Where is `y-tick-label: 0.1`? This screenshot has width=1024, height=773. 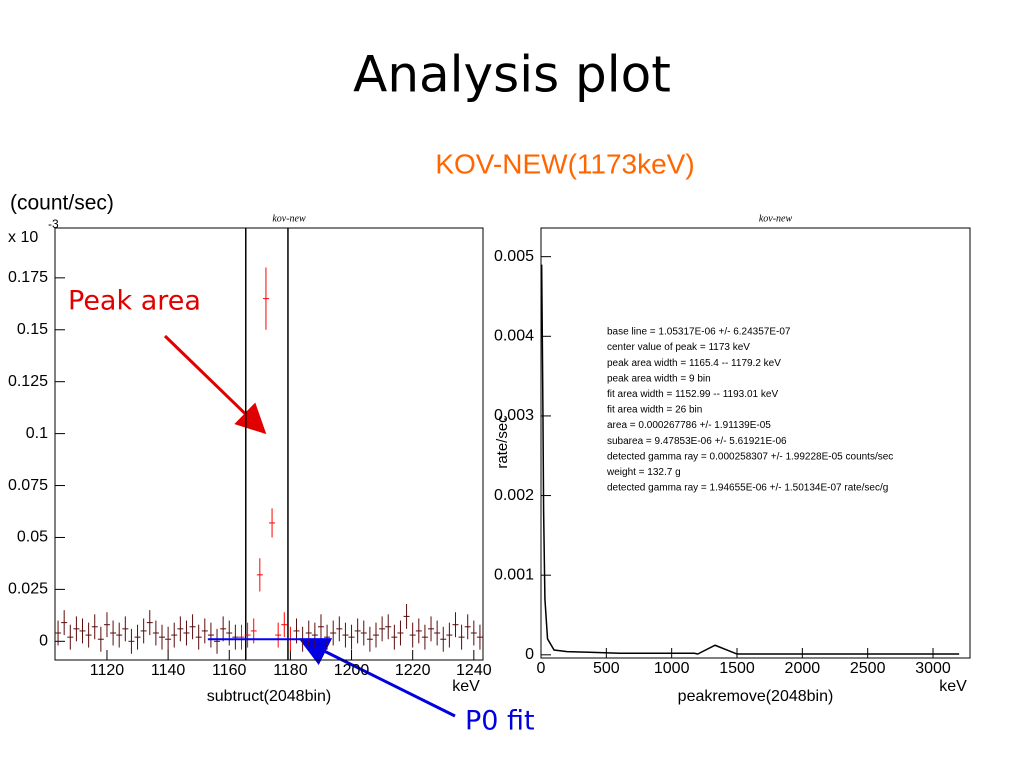
y-tick-label: 0.1 is located at coordinates (37, 433).